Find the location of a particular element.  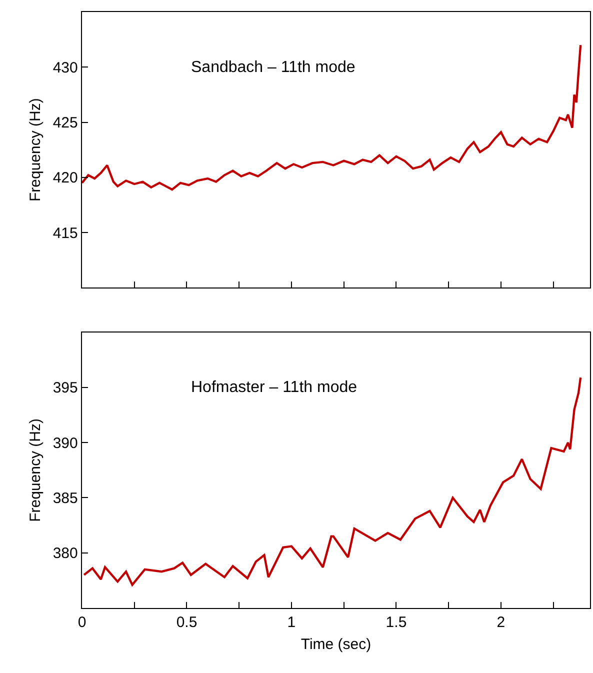

x-tick-label: 1 is located at coordinates (291, 623).